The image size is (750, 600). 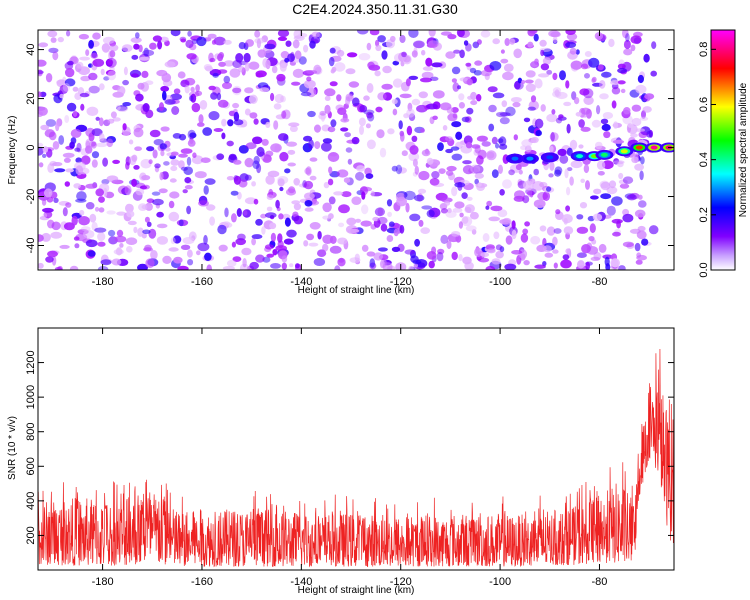 I want to click on heatmap-y-label: Frequency (Hz), so click(x=12, y=150).